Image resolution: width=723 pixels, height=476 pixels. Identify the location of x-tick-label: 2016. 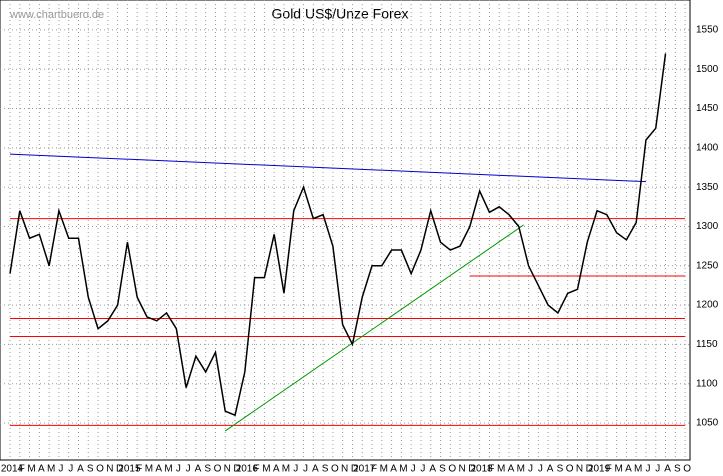
(247, 469).